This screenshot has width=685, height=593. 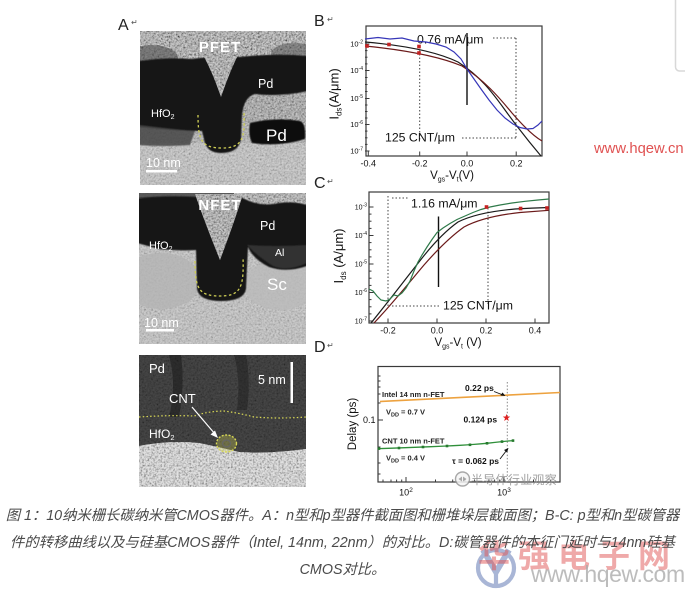 I want to click on svg-text: C, so click(x=320, y=183).